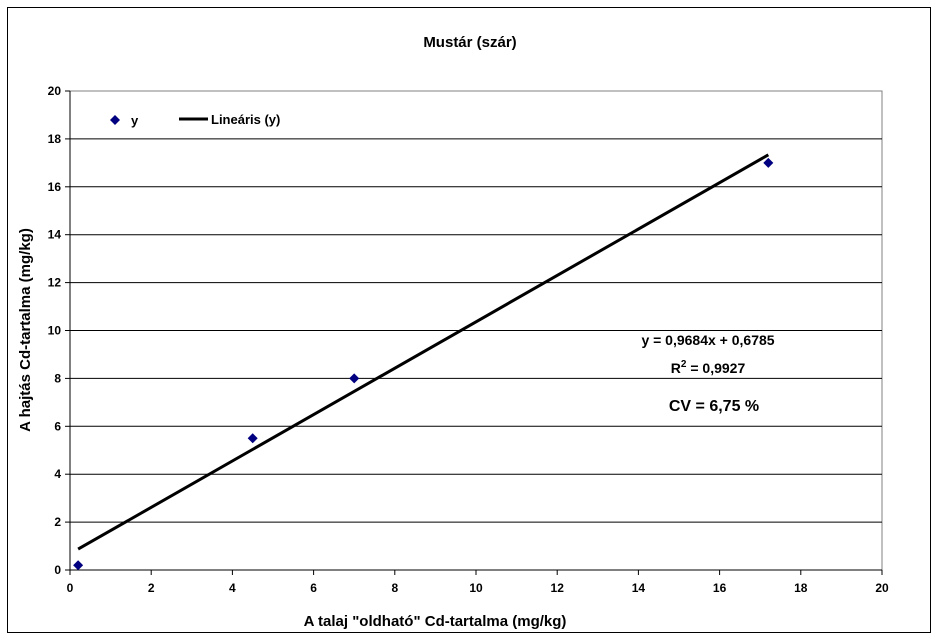 This screenshot has width=939, height=640. I want to click on r-squared: R2 = 0,9927, so click(708, 367).